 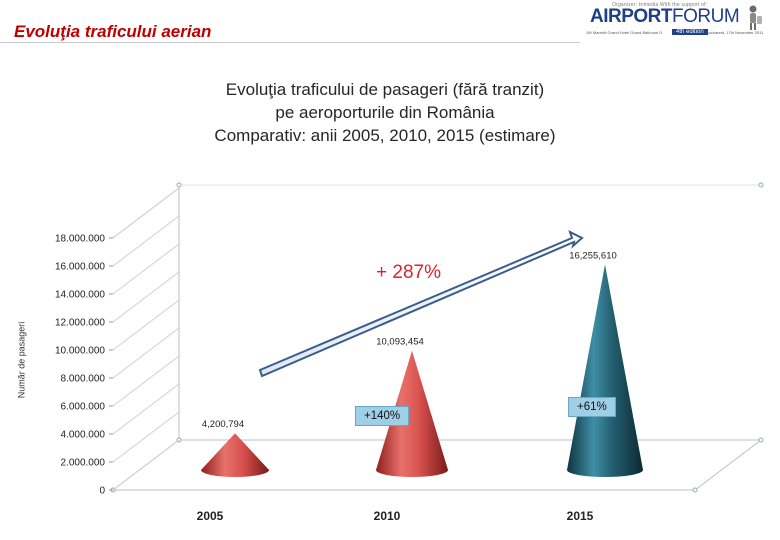 What do you see at coordinates (400, 342) in the screenshot?
I see `data-label-2010: 10,093,454` at bounding box center [400, 342].